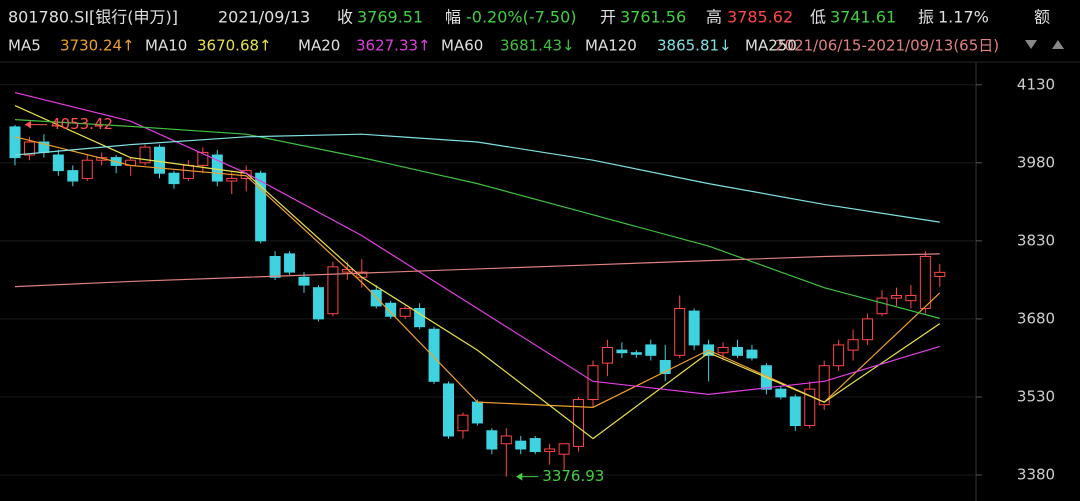  Describe the element at coordinates (97, 46) in the screenshot. I see `legend-value: 3730.24↑` at that location.